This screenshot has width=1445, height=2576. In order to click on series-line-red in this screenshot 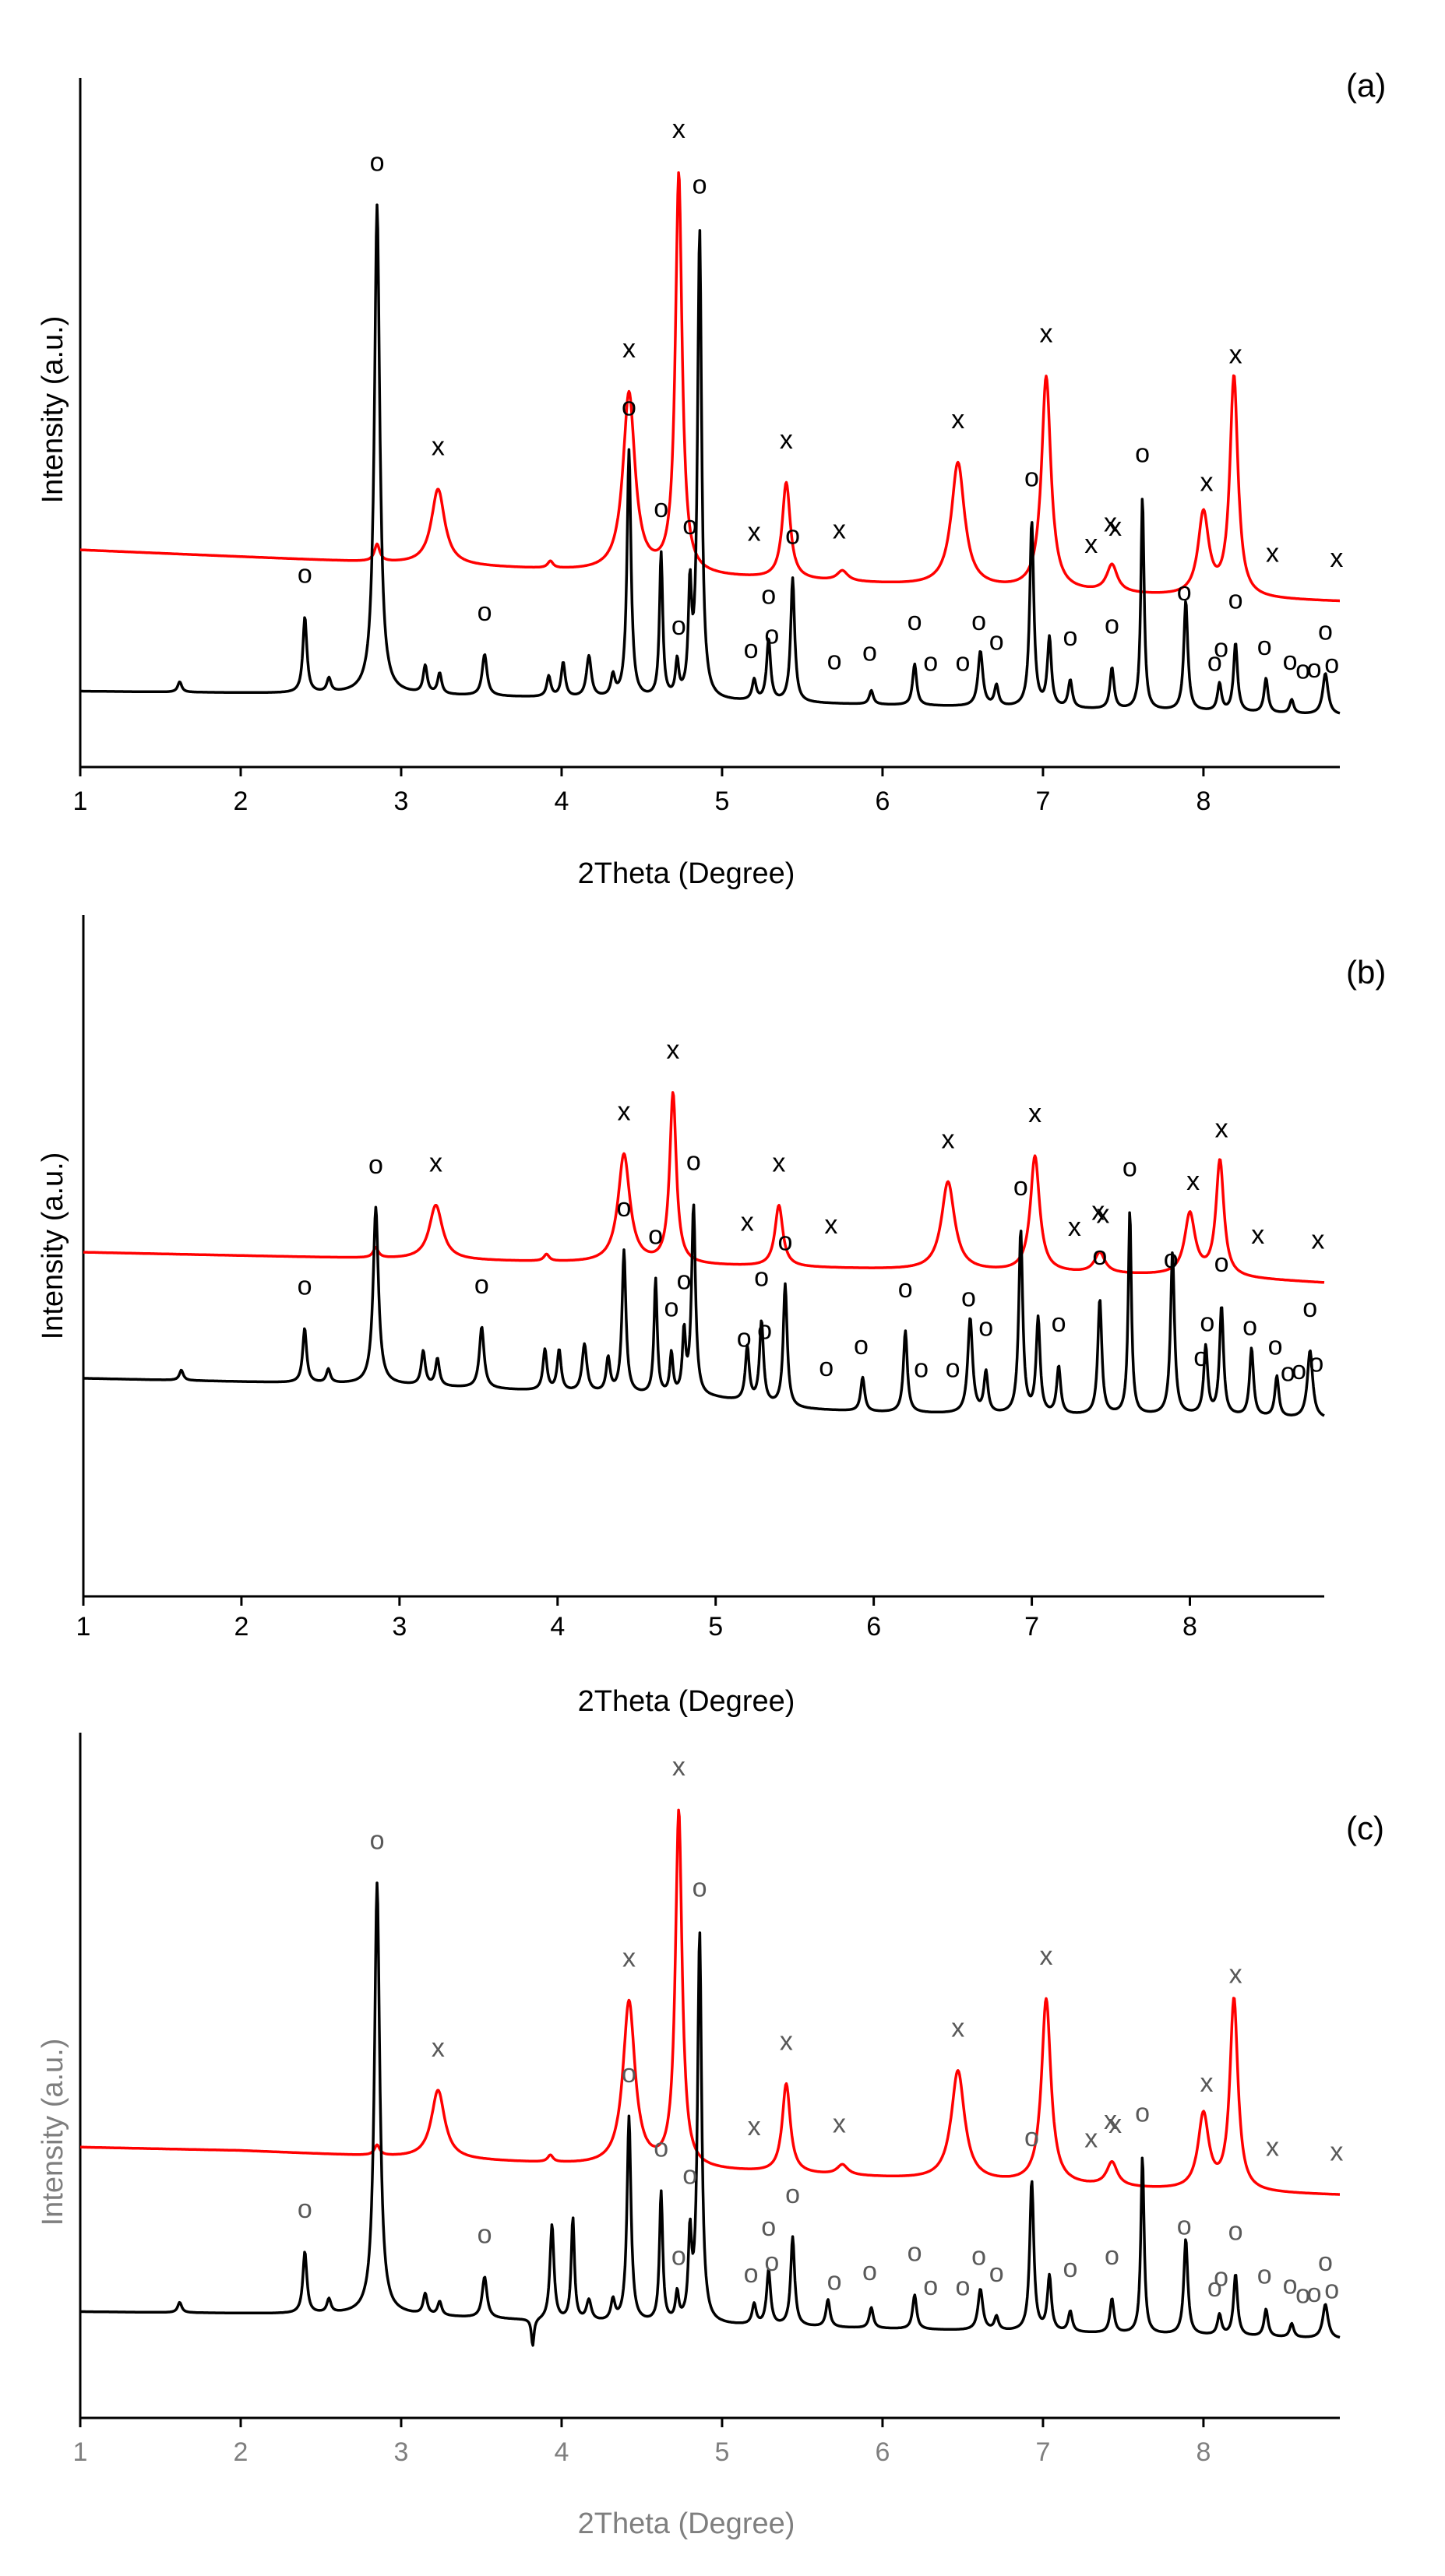, I will do `click(704, 1187)`.